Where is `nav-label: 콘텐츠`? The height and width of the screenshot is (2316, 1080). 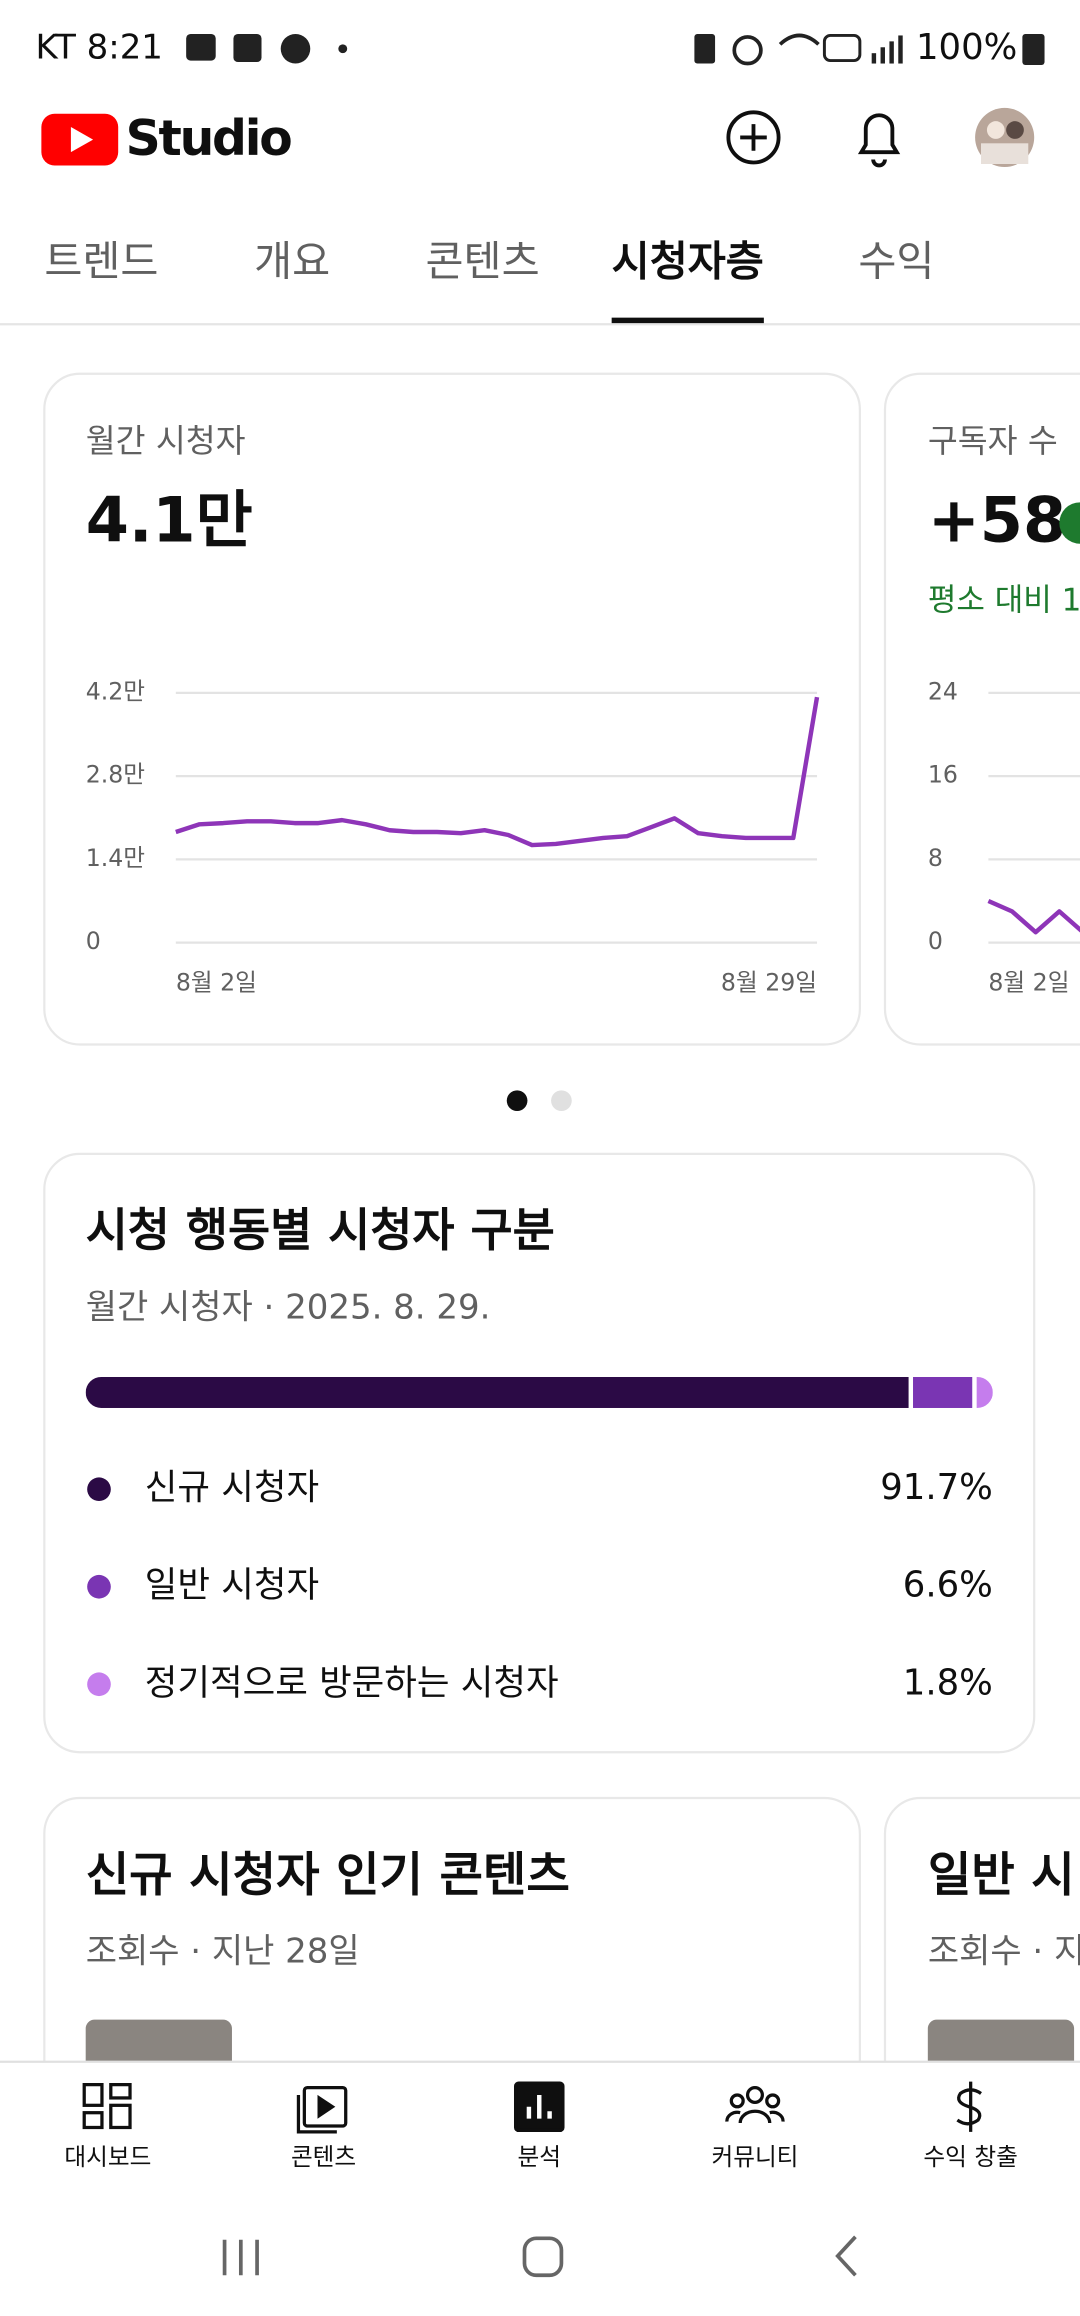 nav-label: 콘텐츠 is located at coordinates (323, 2157).